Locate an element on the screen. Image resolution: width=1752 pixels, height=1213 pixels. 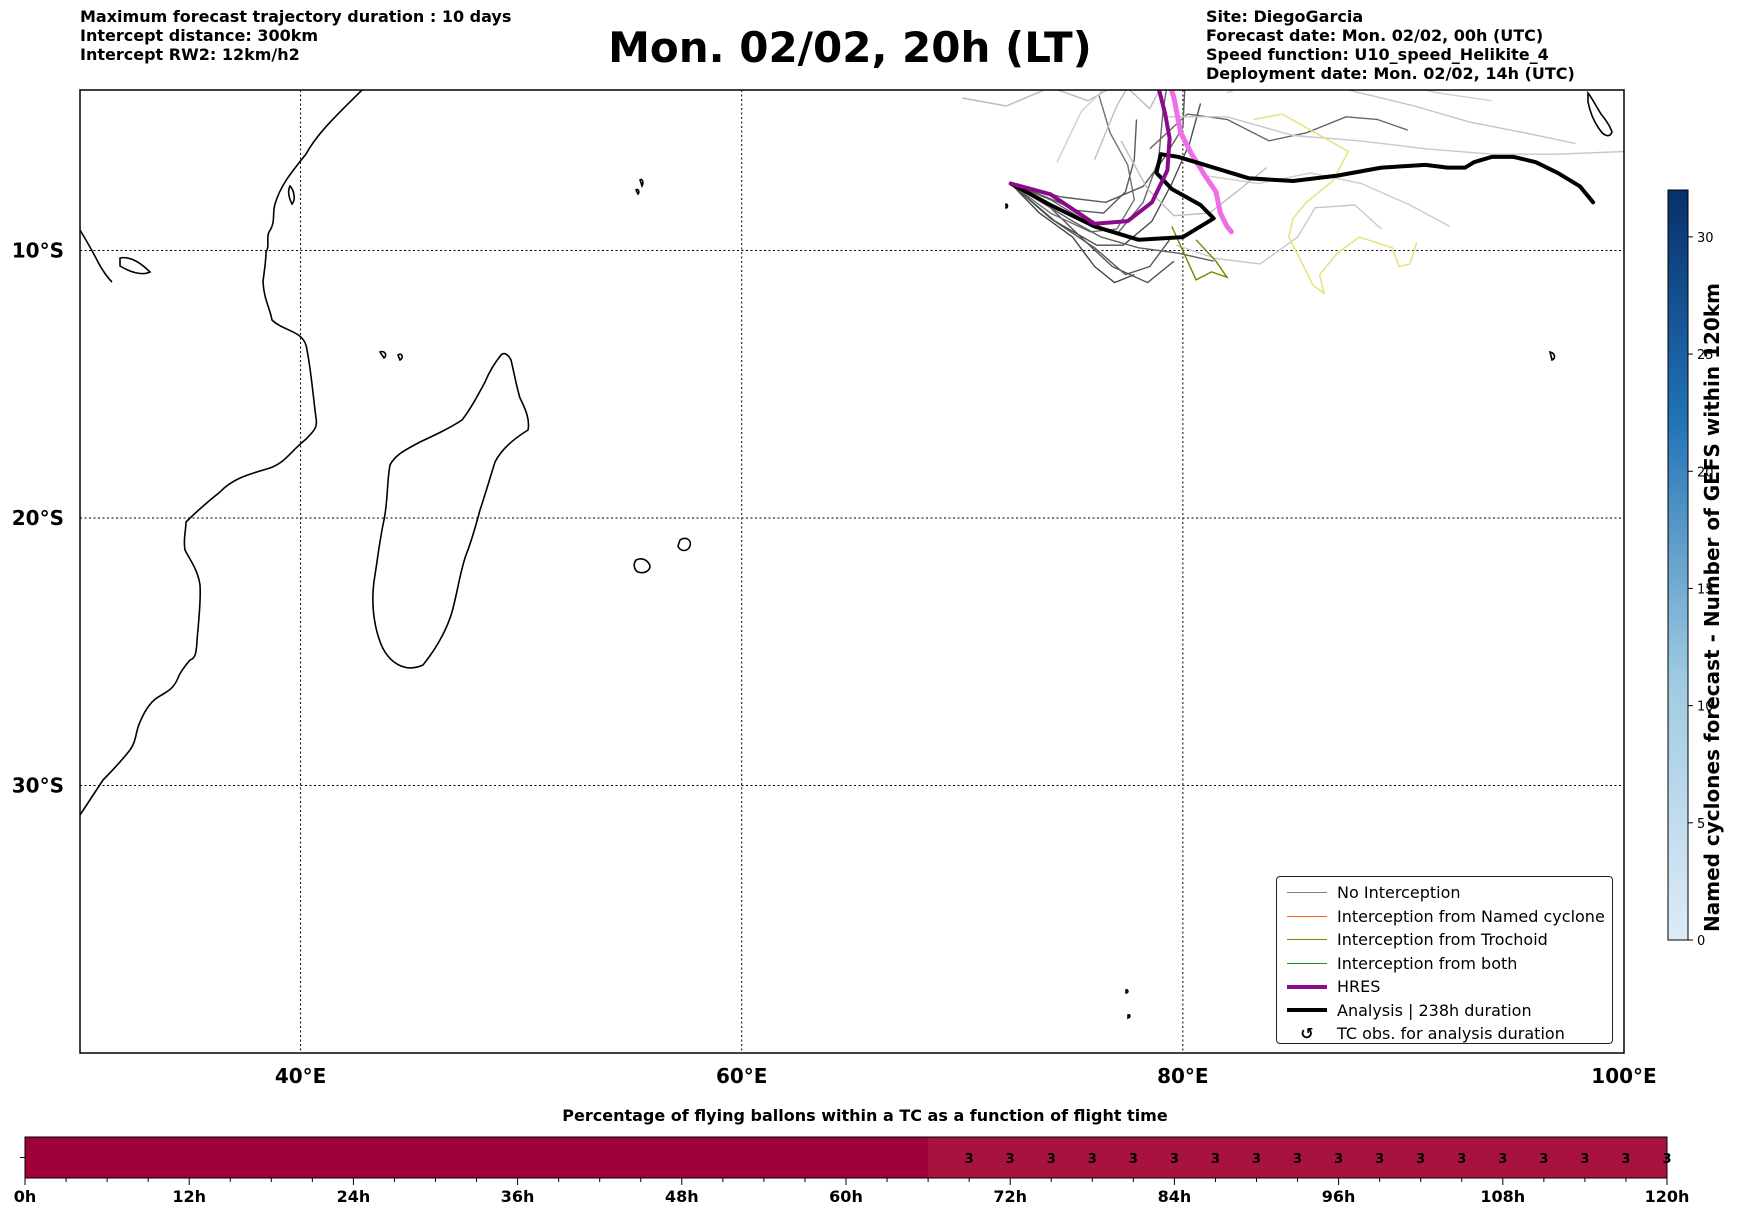
lat-labels: 10°S 20°S 30°S is located at coordinates (38, 518).